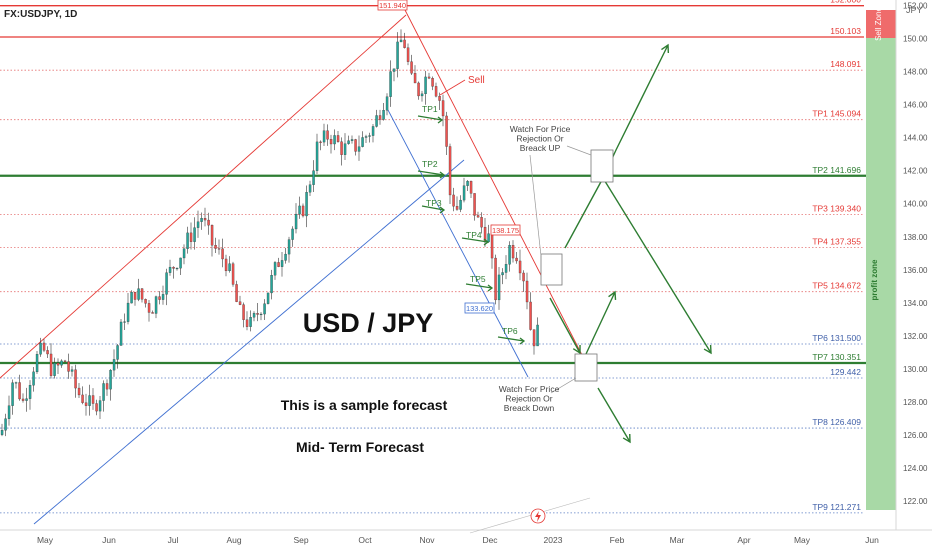 The height and width of the screenshot is (550, 932). I want to click on y-tick-label: 132.00, so click(915, 336).